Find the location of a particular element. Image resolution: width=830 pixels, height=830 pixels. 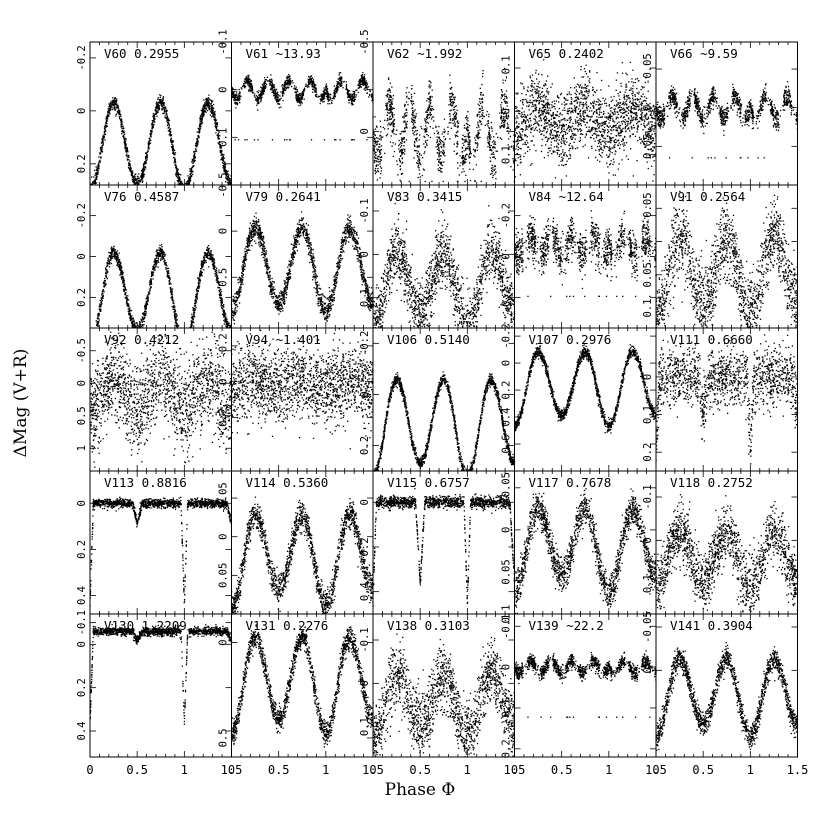

y-ticks: -0.200.2 is located at coordinates (579, 255).